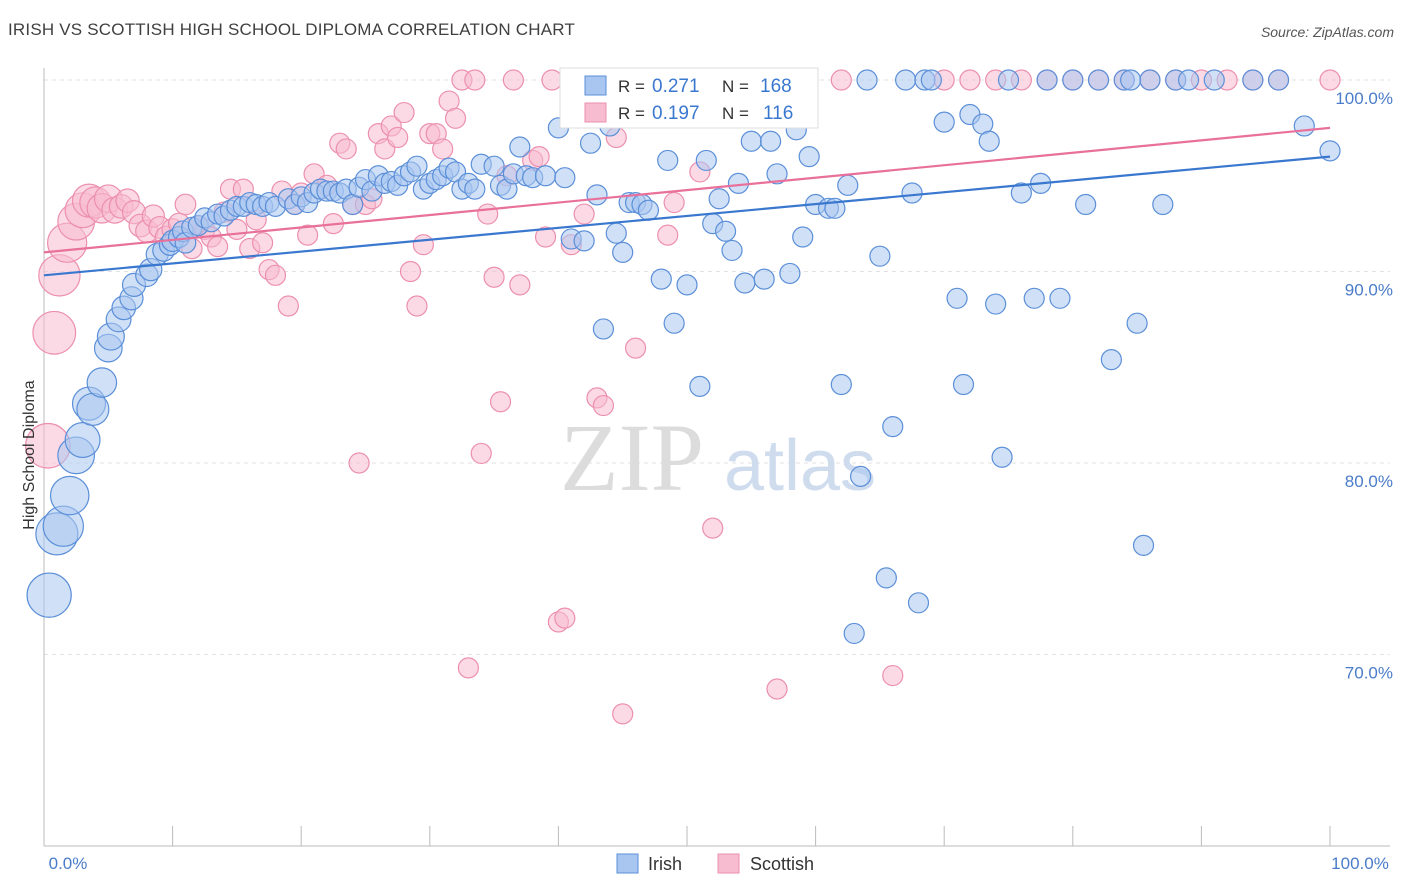 This screenshot has height=892, width=1406. I want to click on legend-irish-label: Irish, so click(665, 864).